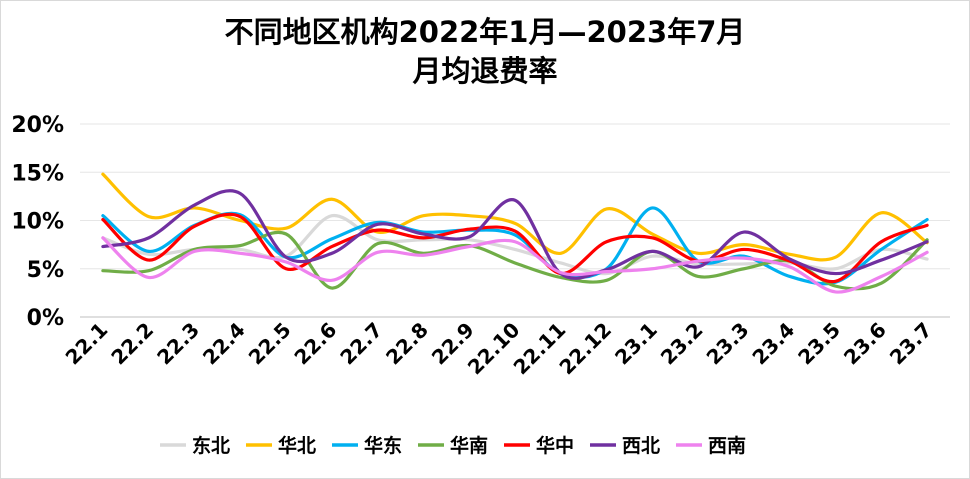  What do you see at coordinates (485, 71) in the screenshot?
I see `chart-subtitle: 月均退费率` at bounding box center [485, 71].